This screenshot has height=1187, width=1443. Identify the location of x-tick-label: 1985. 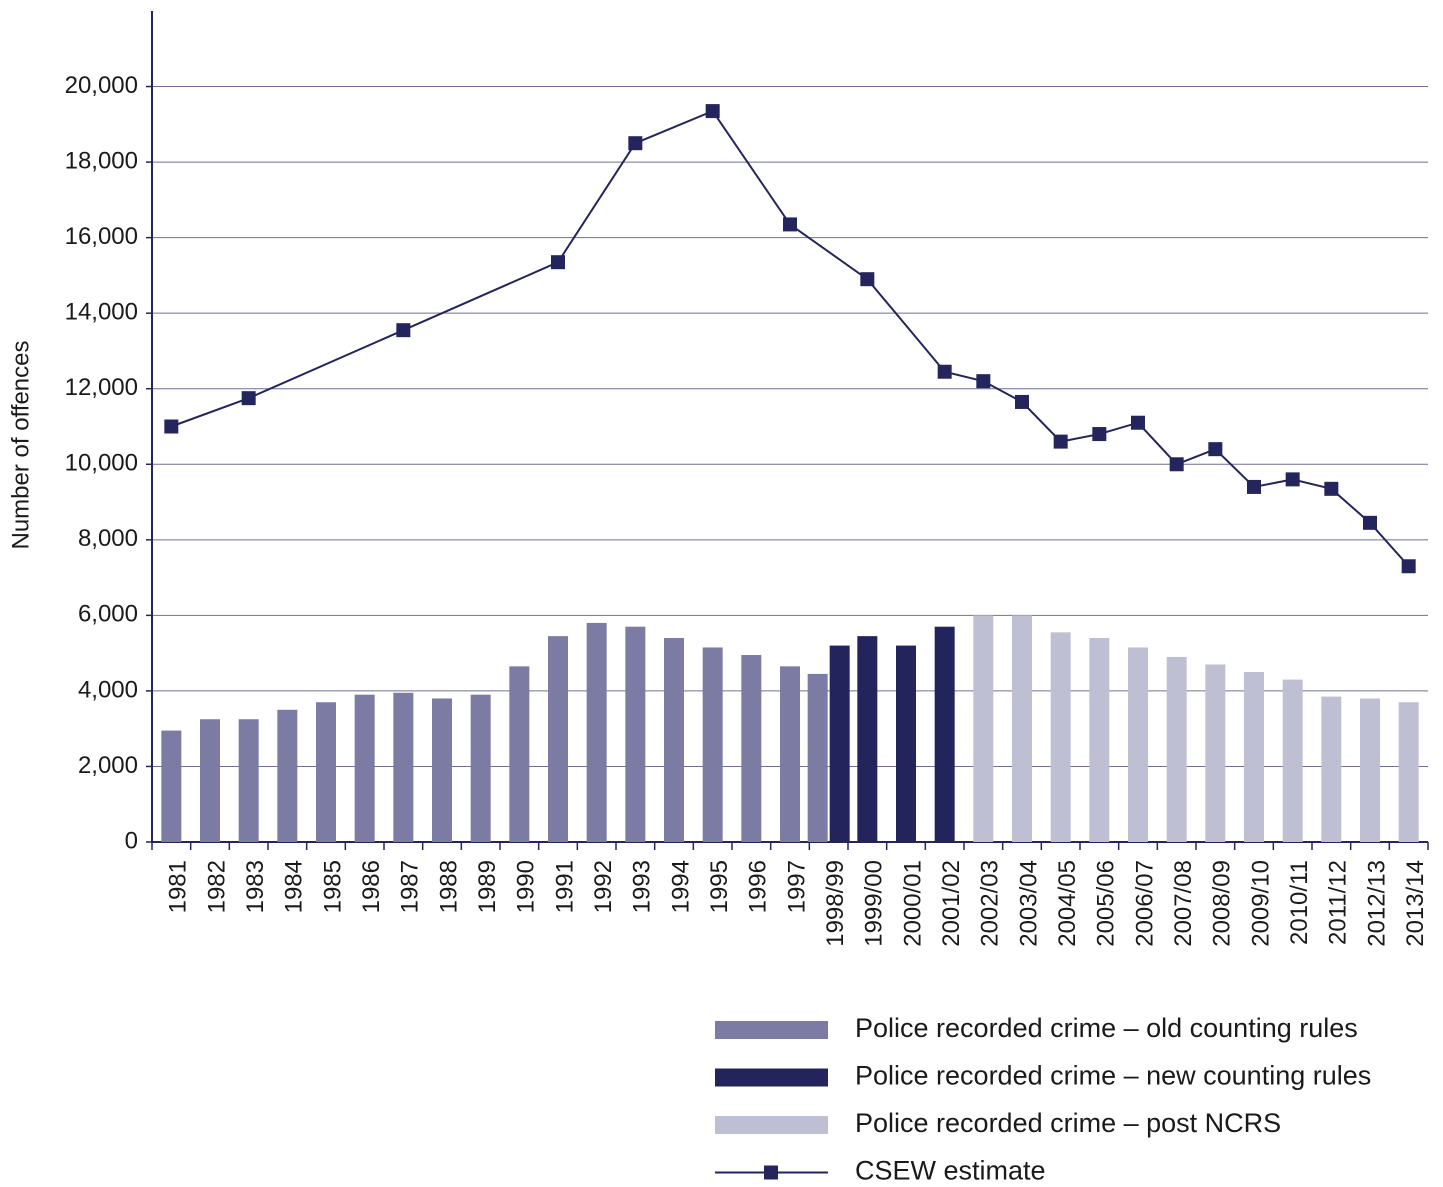
(332, 886).